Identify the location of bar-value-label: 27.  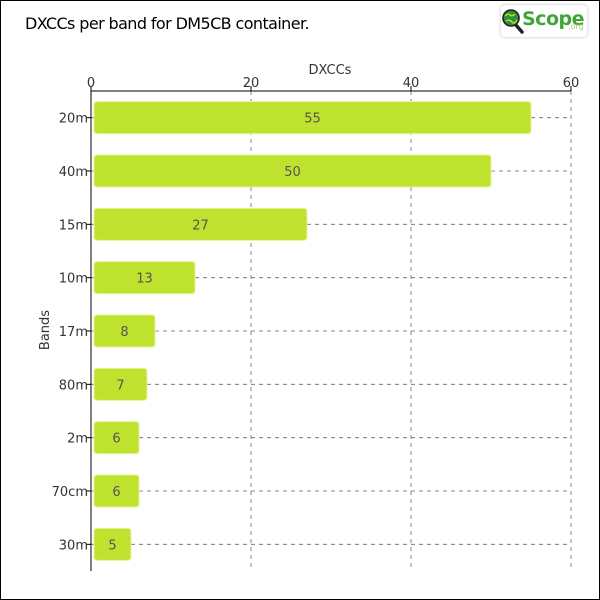
(200, 225).